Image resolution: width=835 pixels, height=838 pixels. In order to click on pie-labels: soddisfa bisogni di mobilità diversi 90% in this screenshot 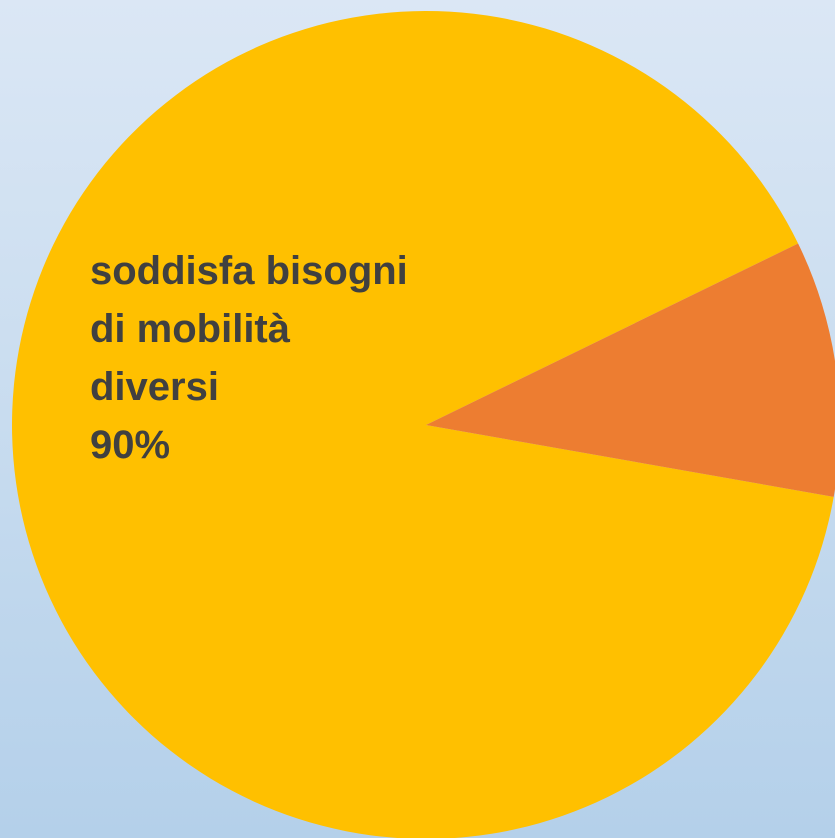, I will do `click(249, 358)`.